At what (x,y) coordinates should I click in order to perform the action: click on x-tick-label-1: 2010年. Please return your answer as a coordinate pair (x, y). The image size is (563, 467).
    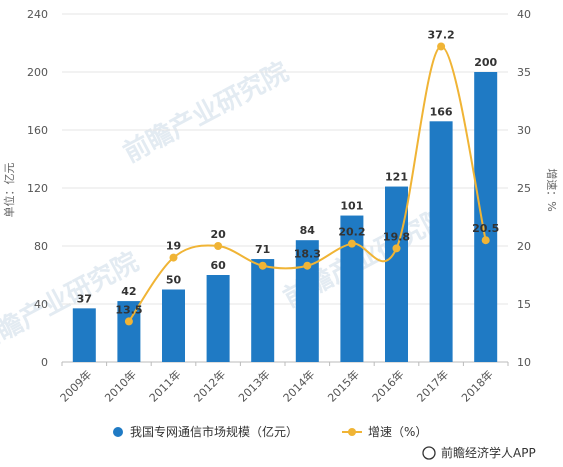
    Looking at the image, I should click on (120, 385).